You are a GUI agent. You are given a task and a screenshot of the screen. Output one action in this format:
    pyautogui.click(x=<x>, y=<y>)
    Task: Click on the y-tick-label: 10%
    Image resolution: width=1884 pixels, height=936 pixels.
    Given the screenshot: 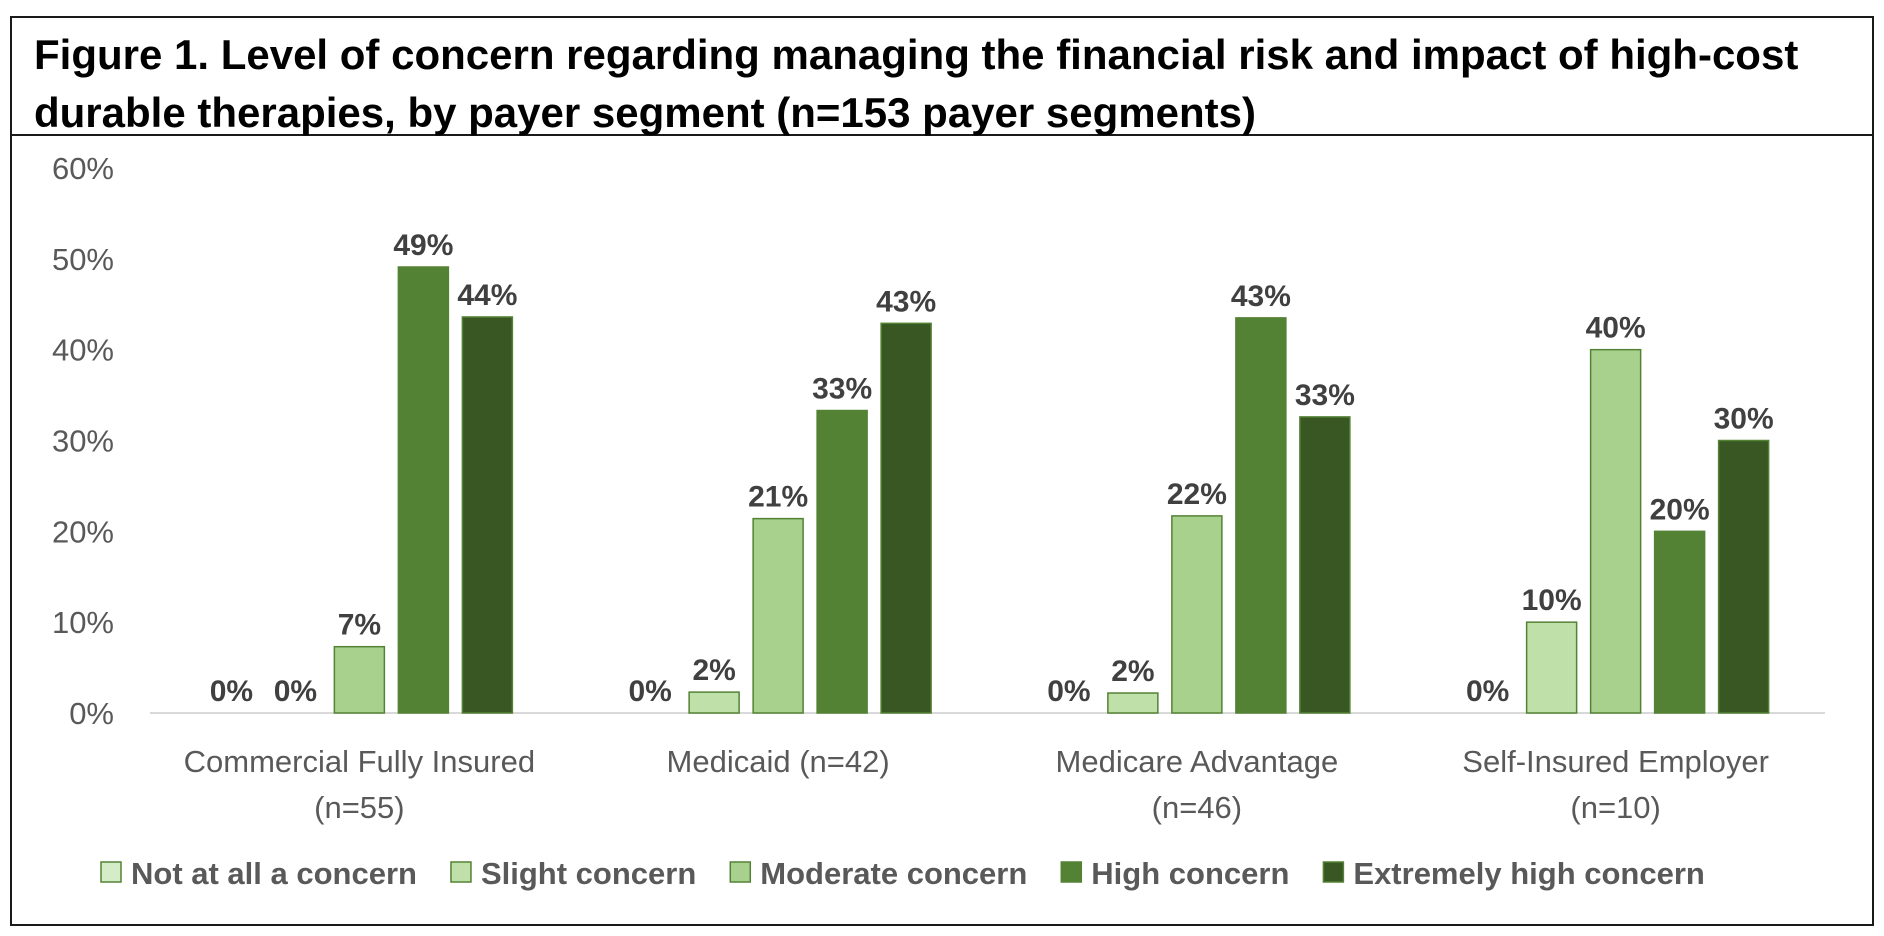 What is the action you would take?
    pyautogui.click(x=83, y=622)
    